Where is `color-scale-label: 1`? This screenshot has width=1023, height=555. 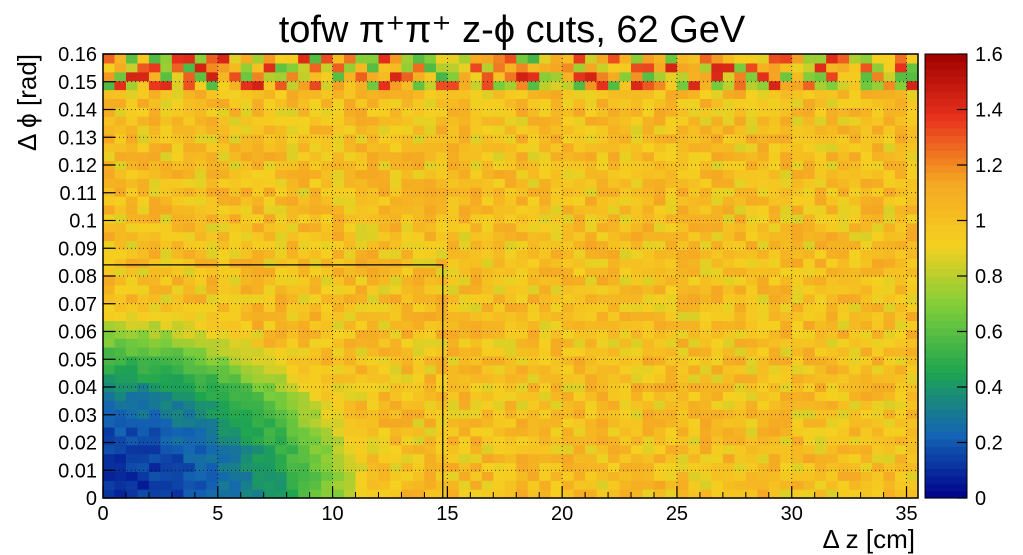
color-scale-label: 1 is located at coordinates (980, 222).